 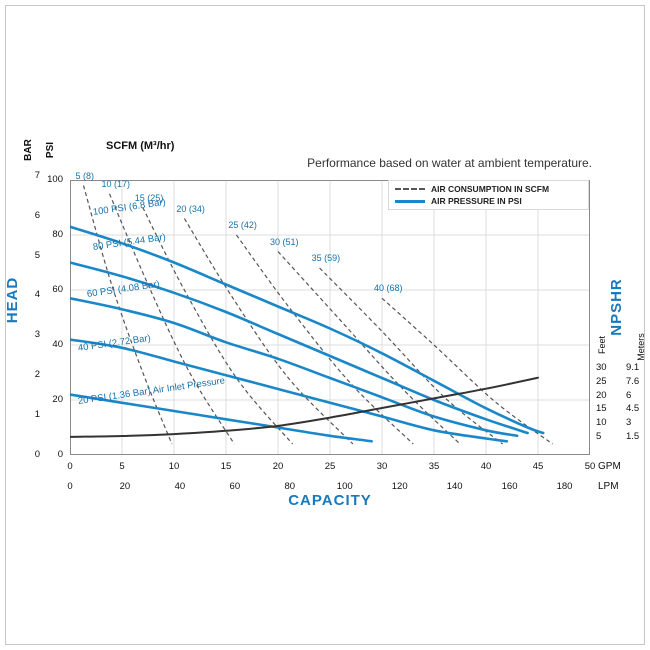 What do you see at coordinates (602, 345) in the screenshot?
I see `feet-axis-title: Feet` at bounding box center [602, 345].